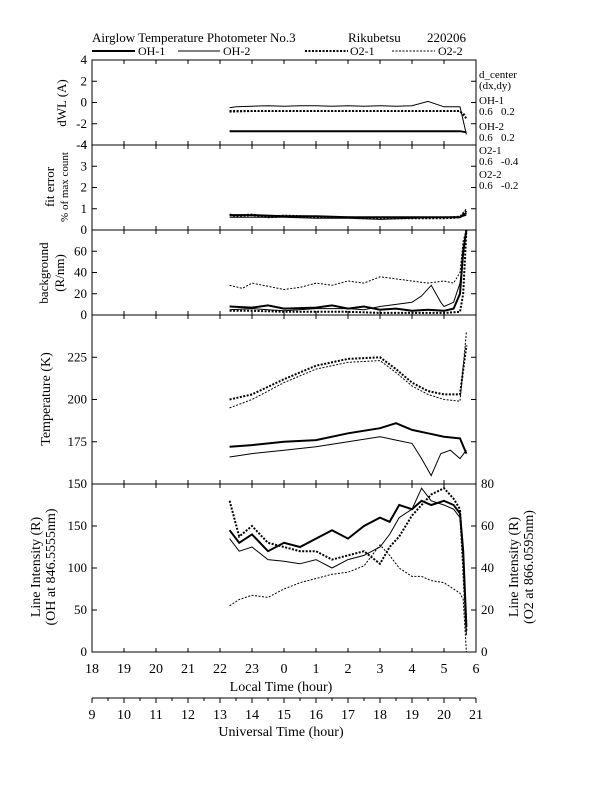 Image resolution: width=612 pixels, height=792 pixels. I want to click on universal-tick-label-1: 10, so click(124, 715).